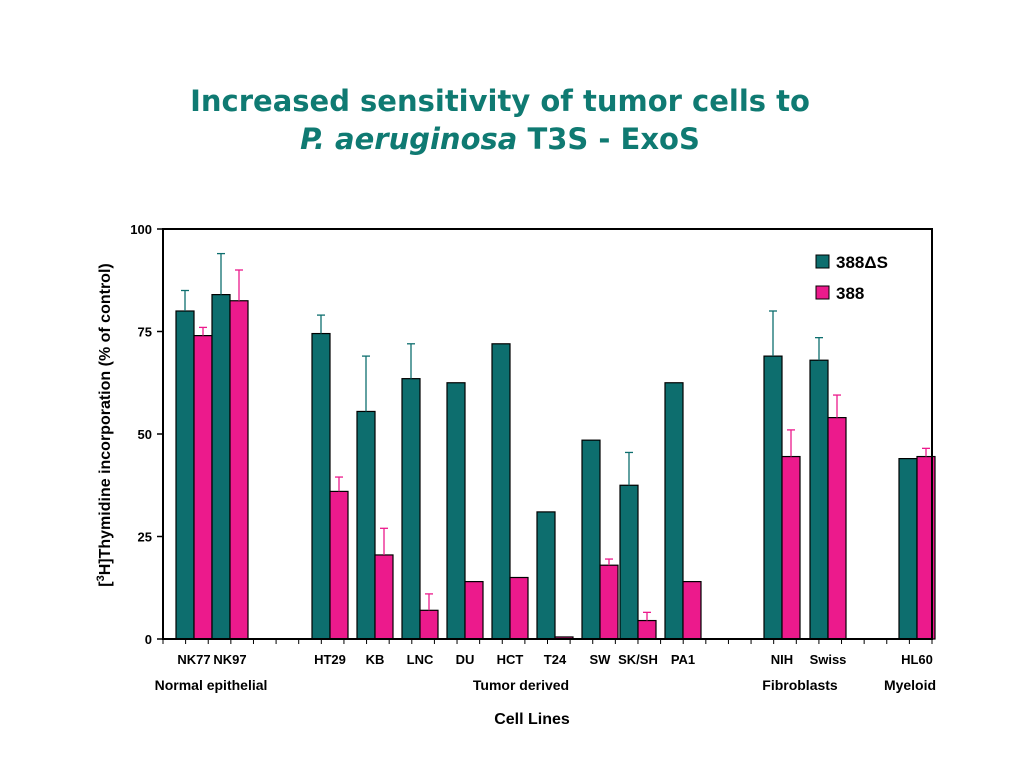 The width and height of the screenshot is (1024, 768). Describe the element at coordinates (851, 278) in the screenshot. I see `legend: 388ΔS 388` at that location.